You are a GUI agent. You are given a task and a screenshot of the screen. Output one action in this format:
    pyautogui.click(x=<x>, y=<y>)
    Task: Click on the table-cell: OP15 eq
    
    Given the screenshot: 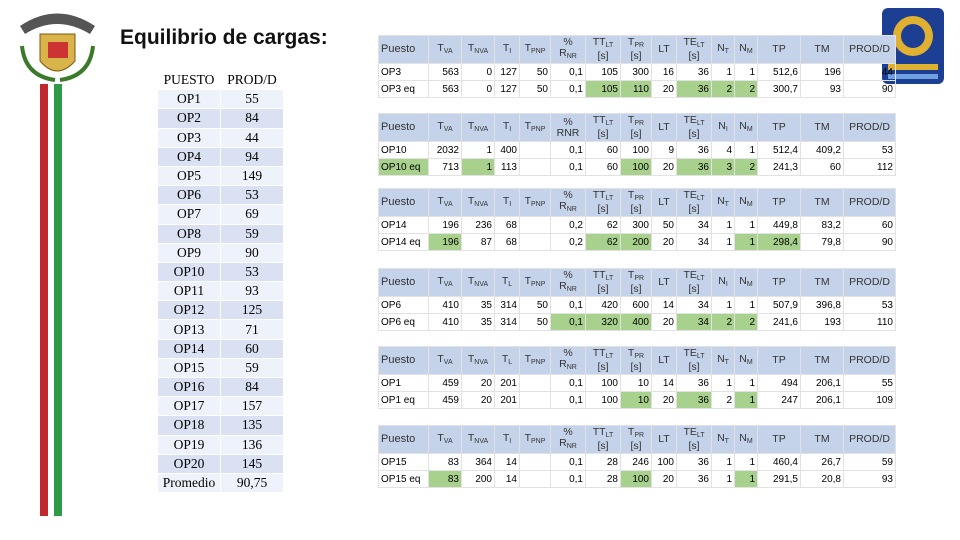 What is the action you would take?
    pyautogui.click(x=403, y=479)
    